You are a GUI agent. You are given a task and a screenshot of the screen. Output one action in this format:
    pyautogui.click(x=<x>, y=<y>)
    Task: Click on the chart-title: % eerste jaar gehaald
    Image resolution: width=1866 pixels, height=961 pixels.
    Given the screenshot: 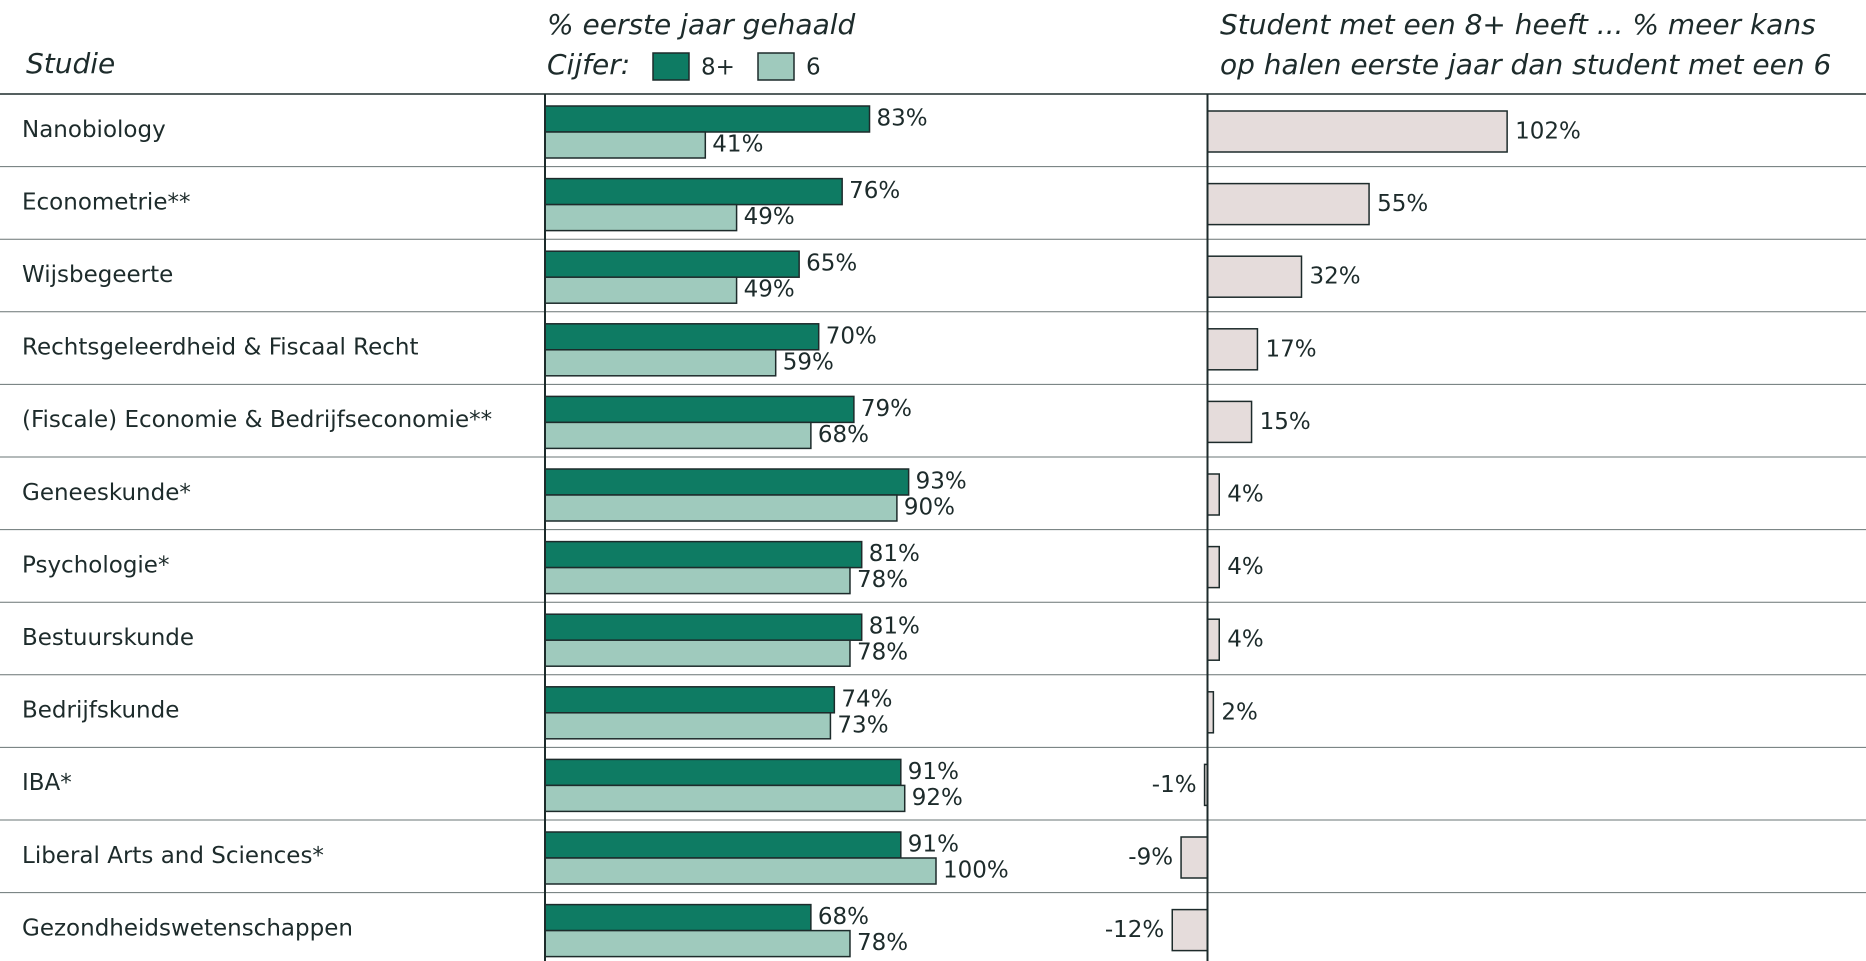 What is the action you would take?
    pyautogui.click(x=701, y=24)
    